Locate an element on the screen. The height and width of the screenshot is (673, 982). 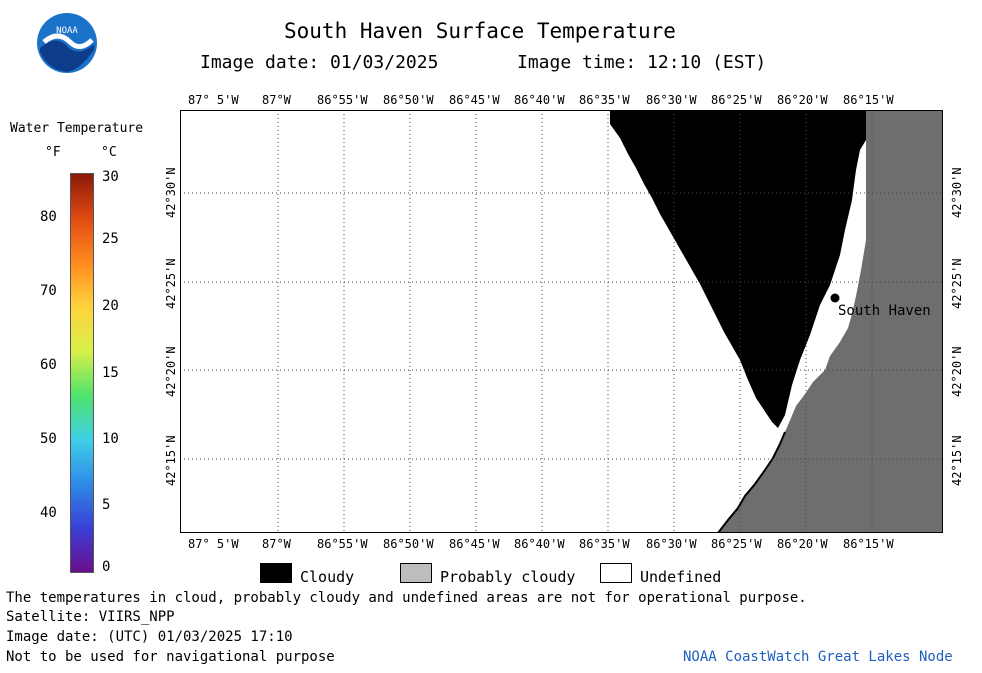
c-tick: 10 is located at coordinates (110, 439).